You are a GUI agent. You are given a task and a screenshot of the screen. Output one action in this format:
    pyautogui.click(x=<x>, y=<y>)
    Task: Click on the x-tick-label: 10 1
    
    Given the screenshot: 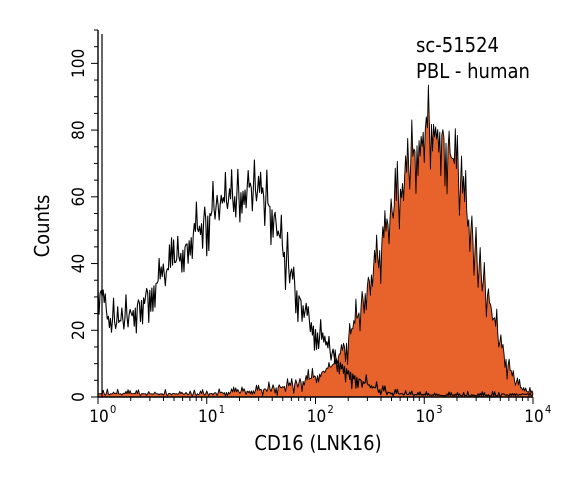 What is the action you would take?
    pyautogui.click(x=211, y=415)
    